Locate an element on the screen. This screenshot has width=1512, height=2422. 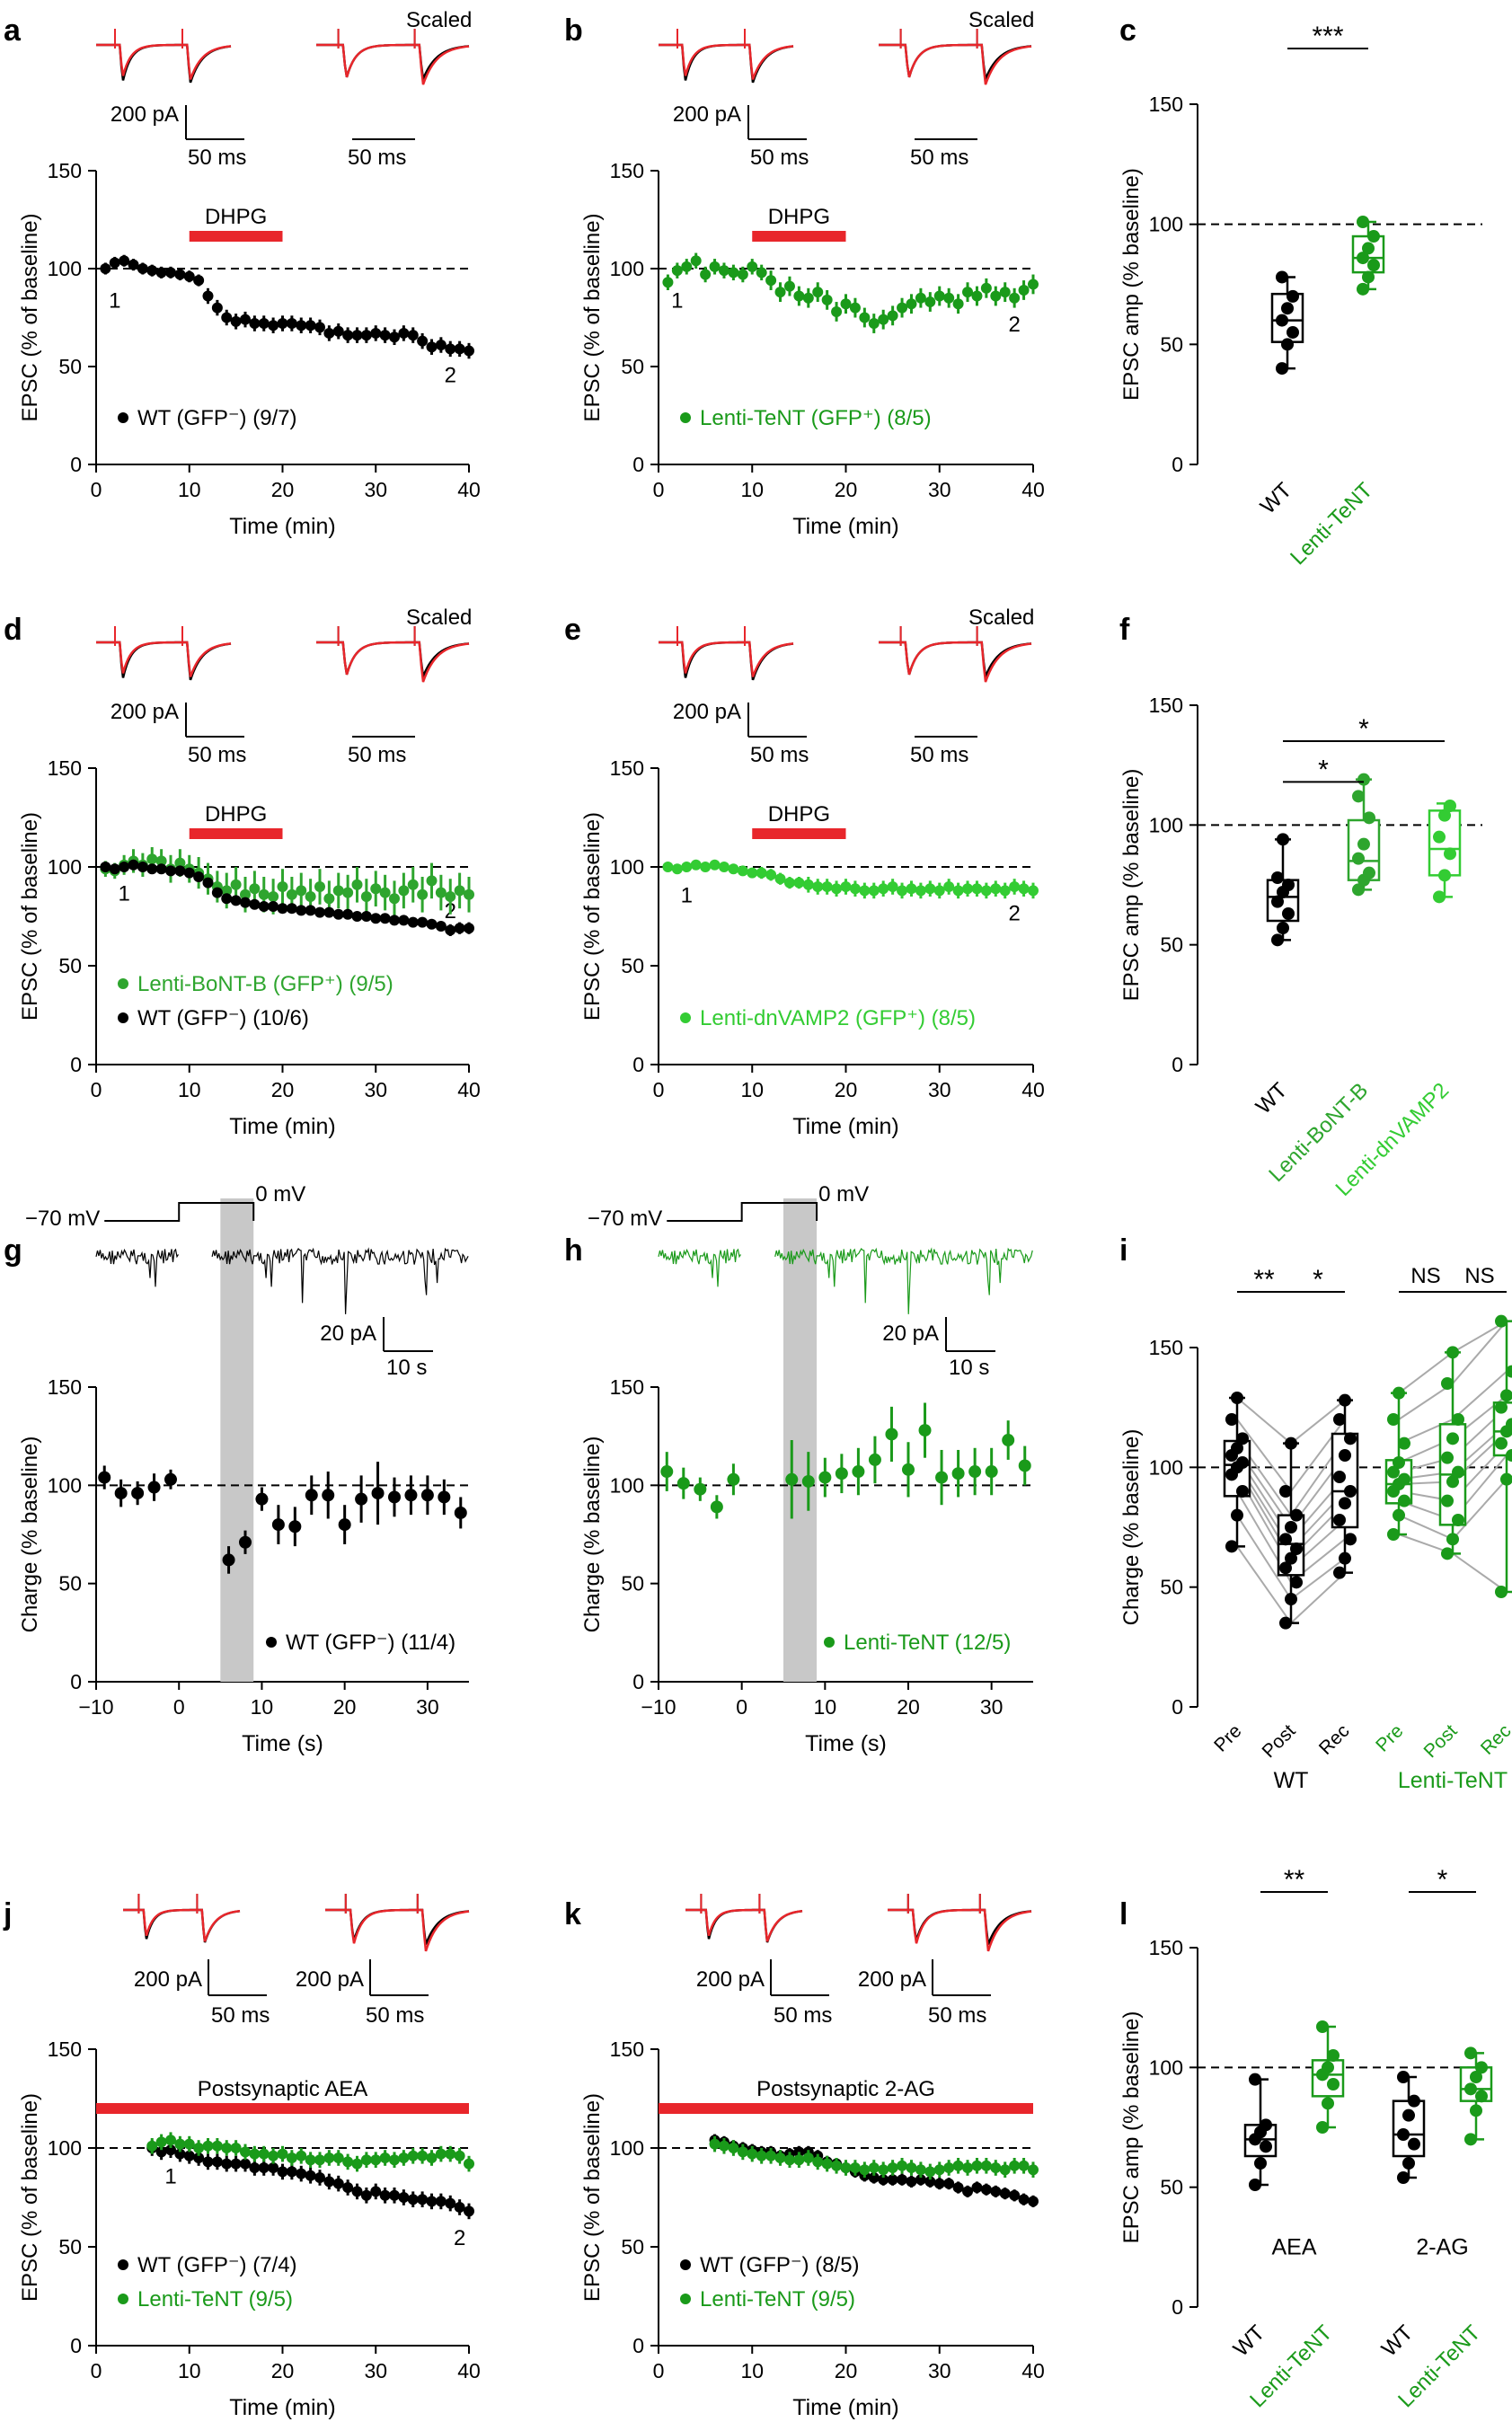
hold-voltage-label: −70 mV is located at coordinates (62, 1219).